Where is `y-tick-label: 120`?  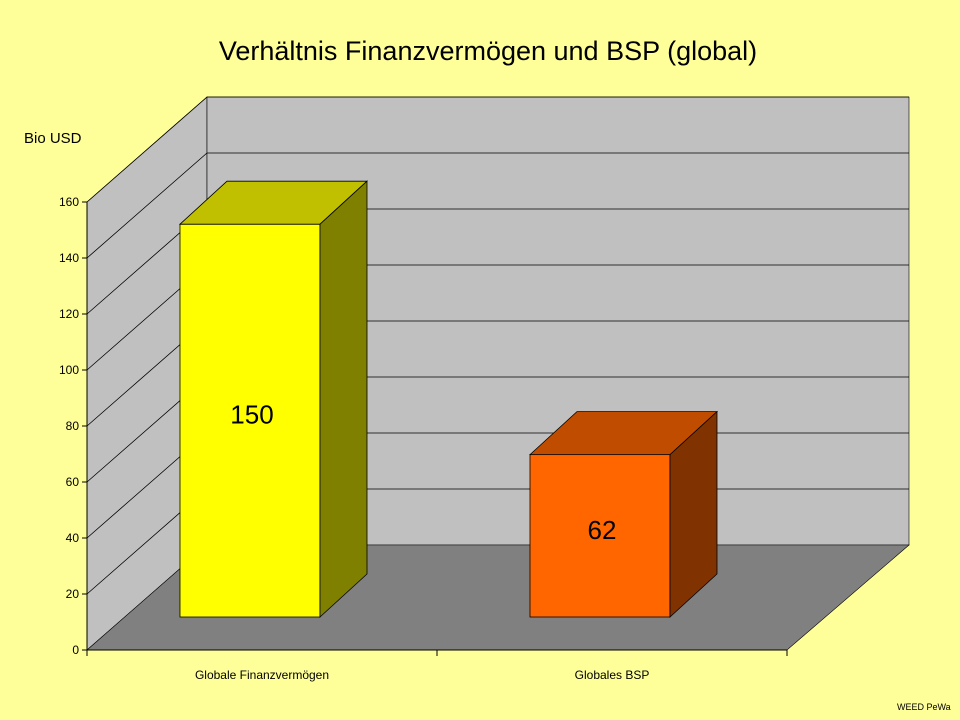 y-tick-label: 120 is located at coordinates (69, 314).